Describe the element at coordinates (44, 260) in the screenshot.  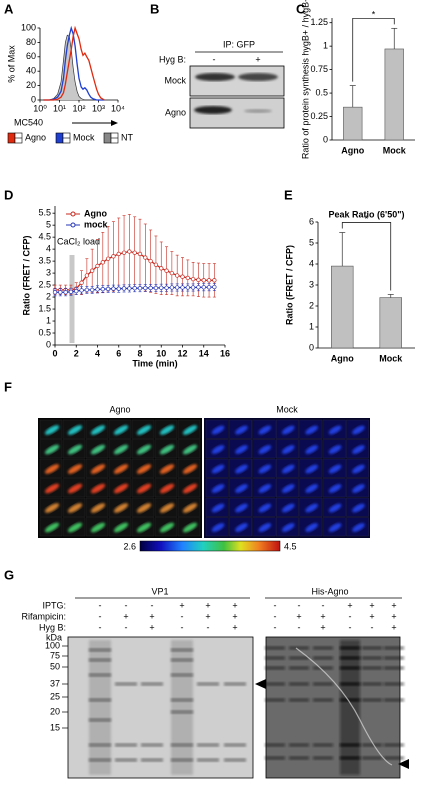
I see `y-tick-label: 3.5` at that location.